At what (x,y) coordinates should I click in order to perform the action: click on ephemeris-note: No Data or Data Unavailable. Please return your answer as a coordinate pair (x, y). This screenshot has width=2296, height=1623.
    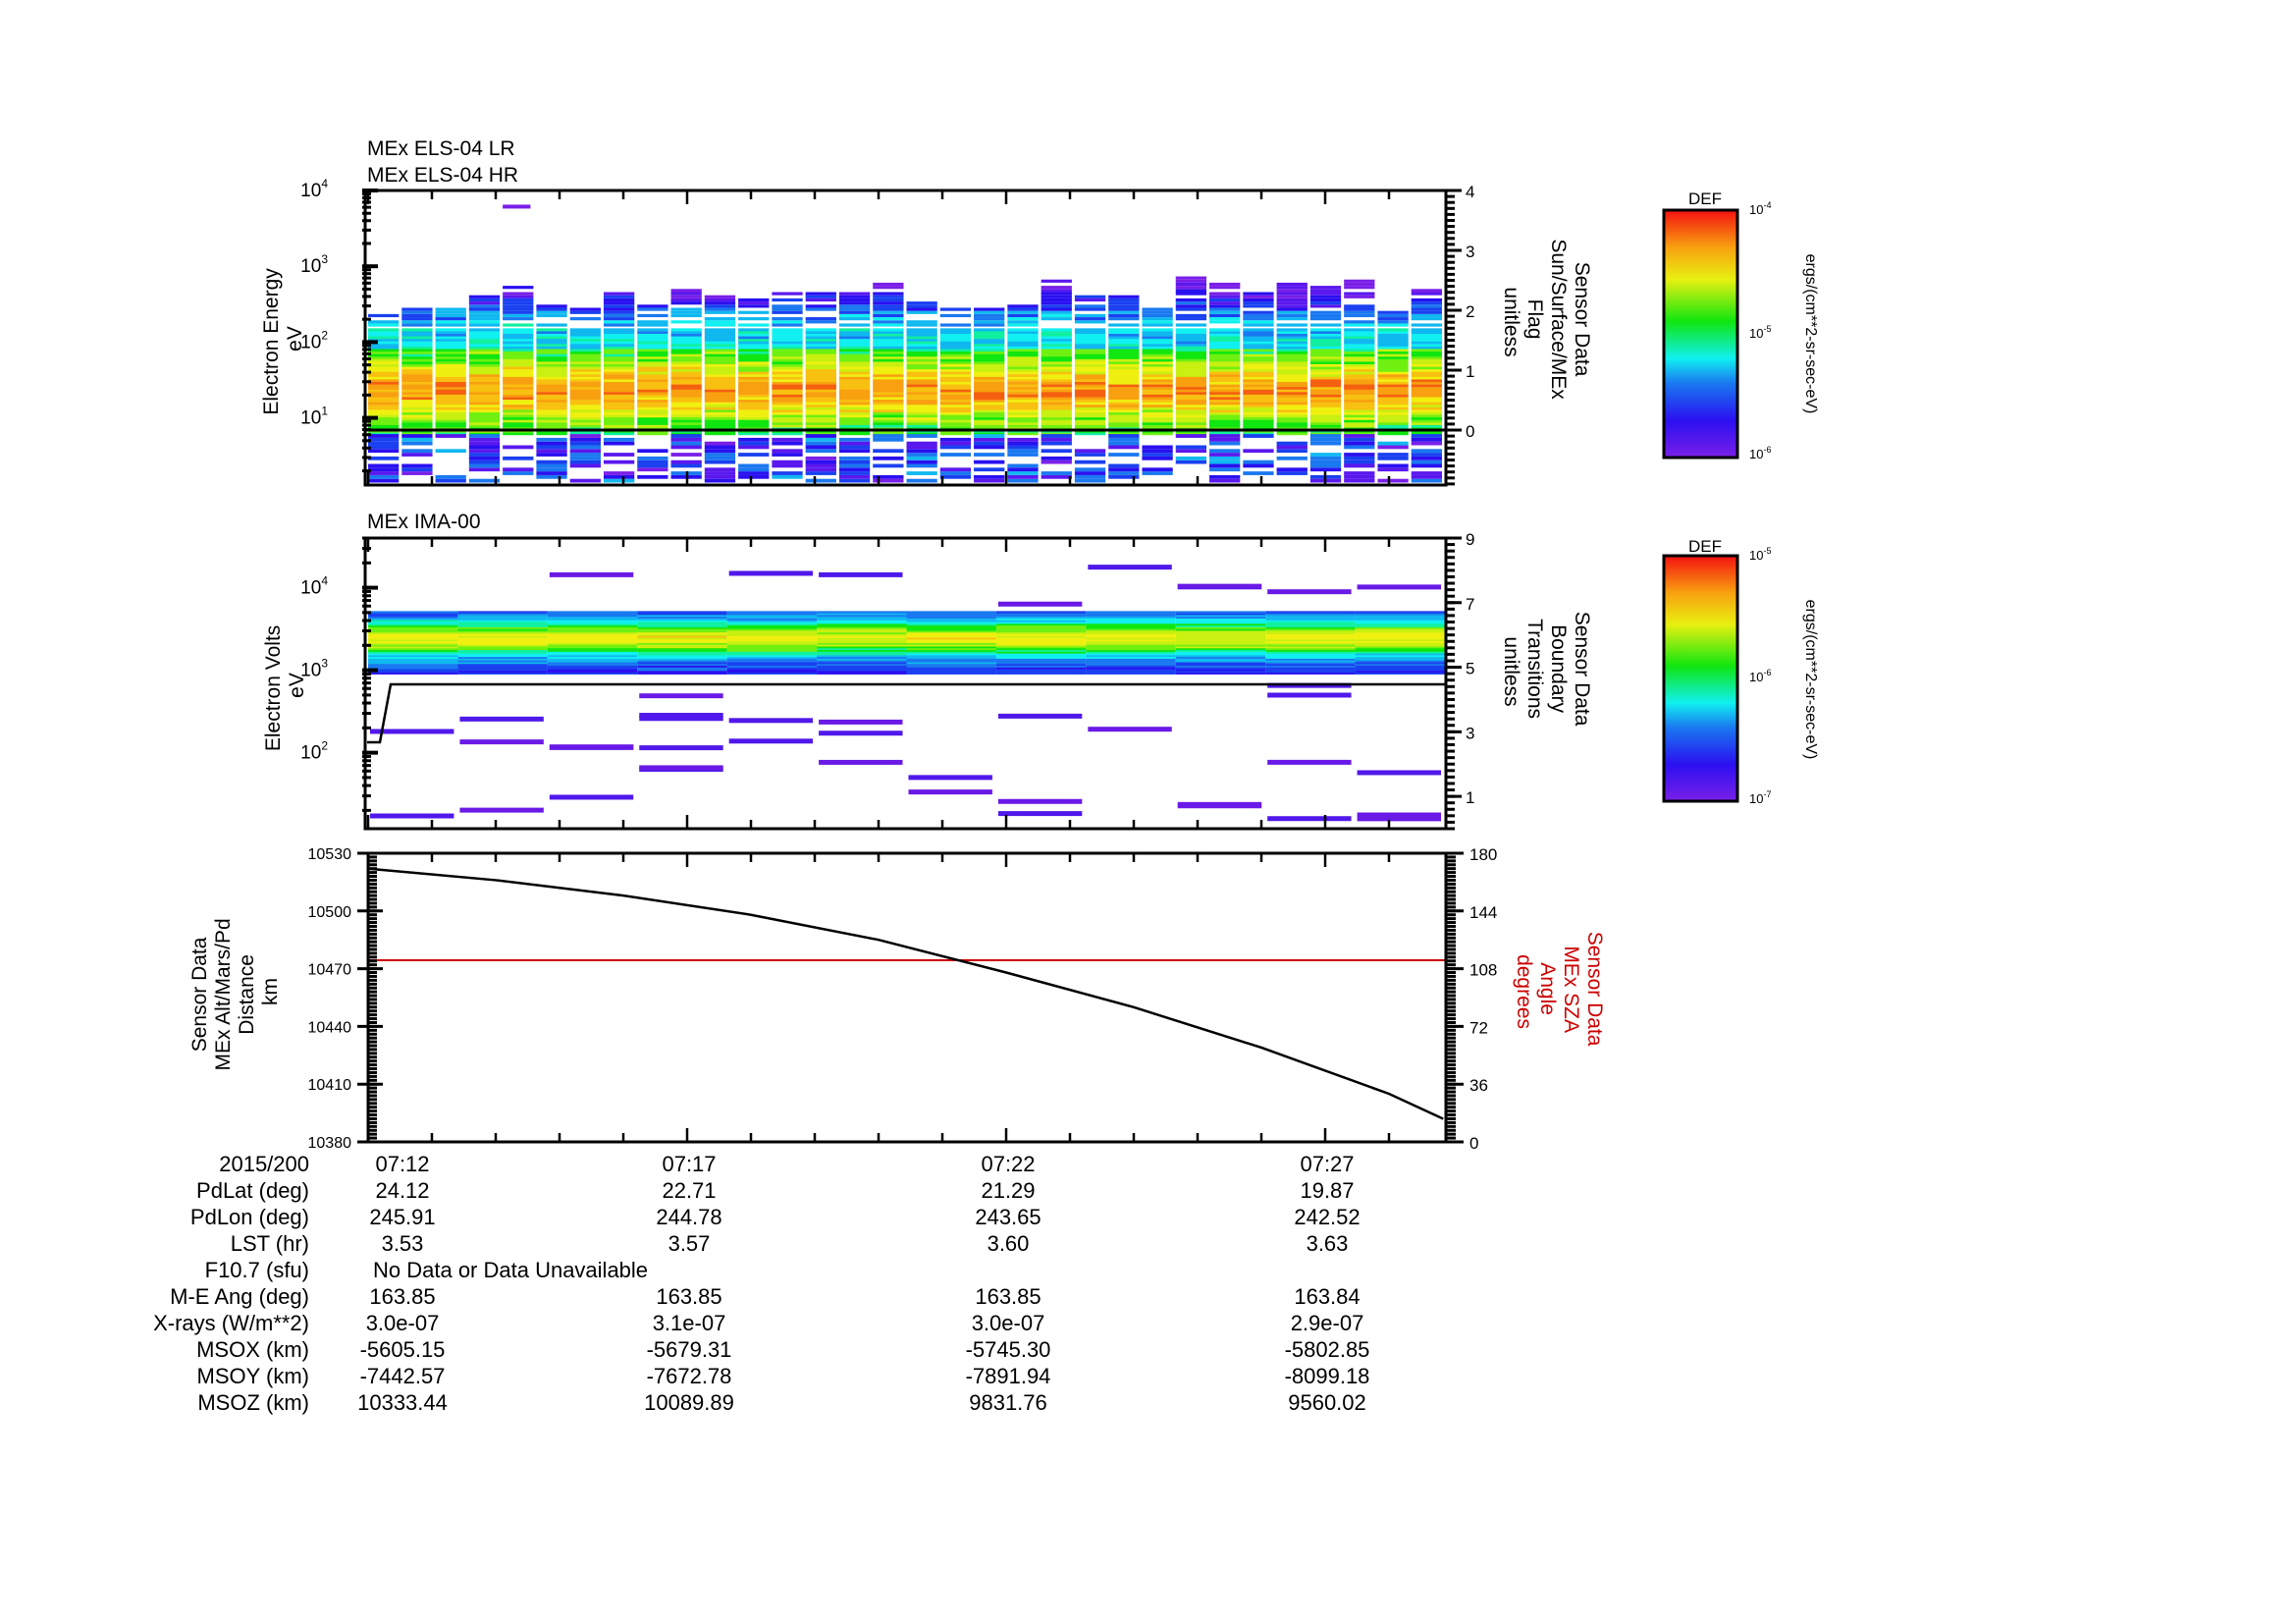
    Looking at the image, I should click on (511, 1270).